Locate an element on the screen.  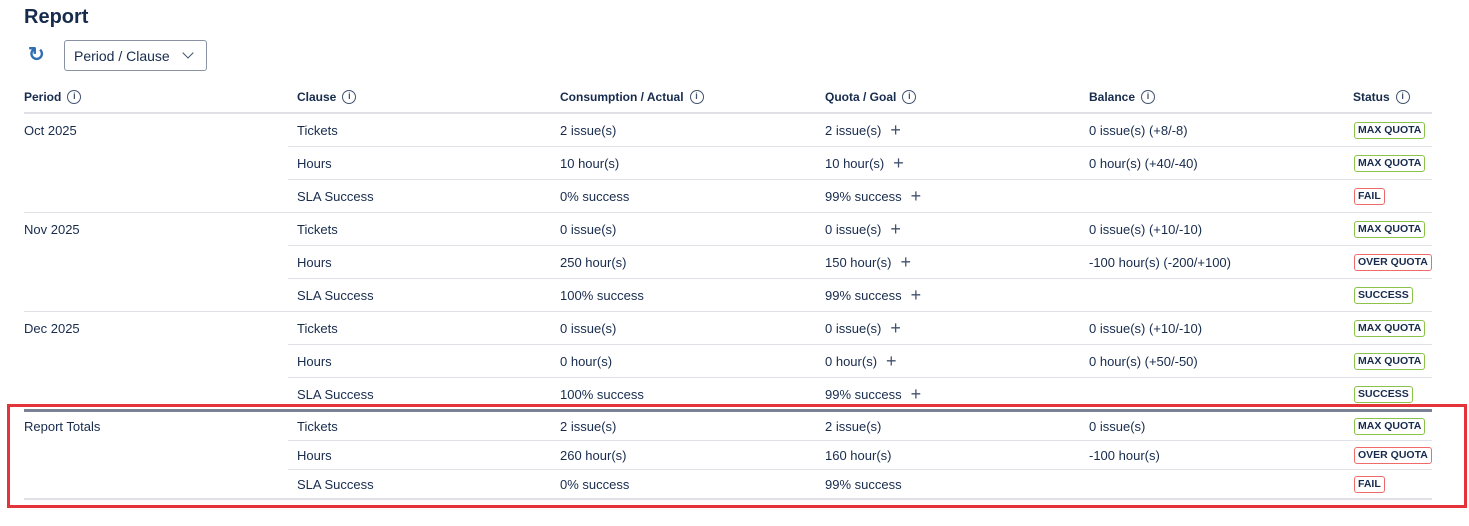
page-title: Report is located at coordinates (56, 17).